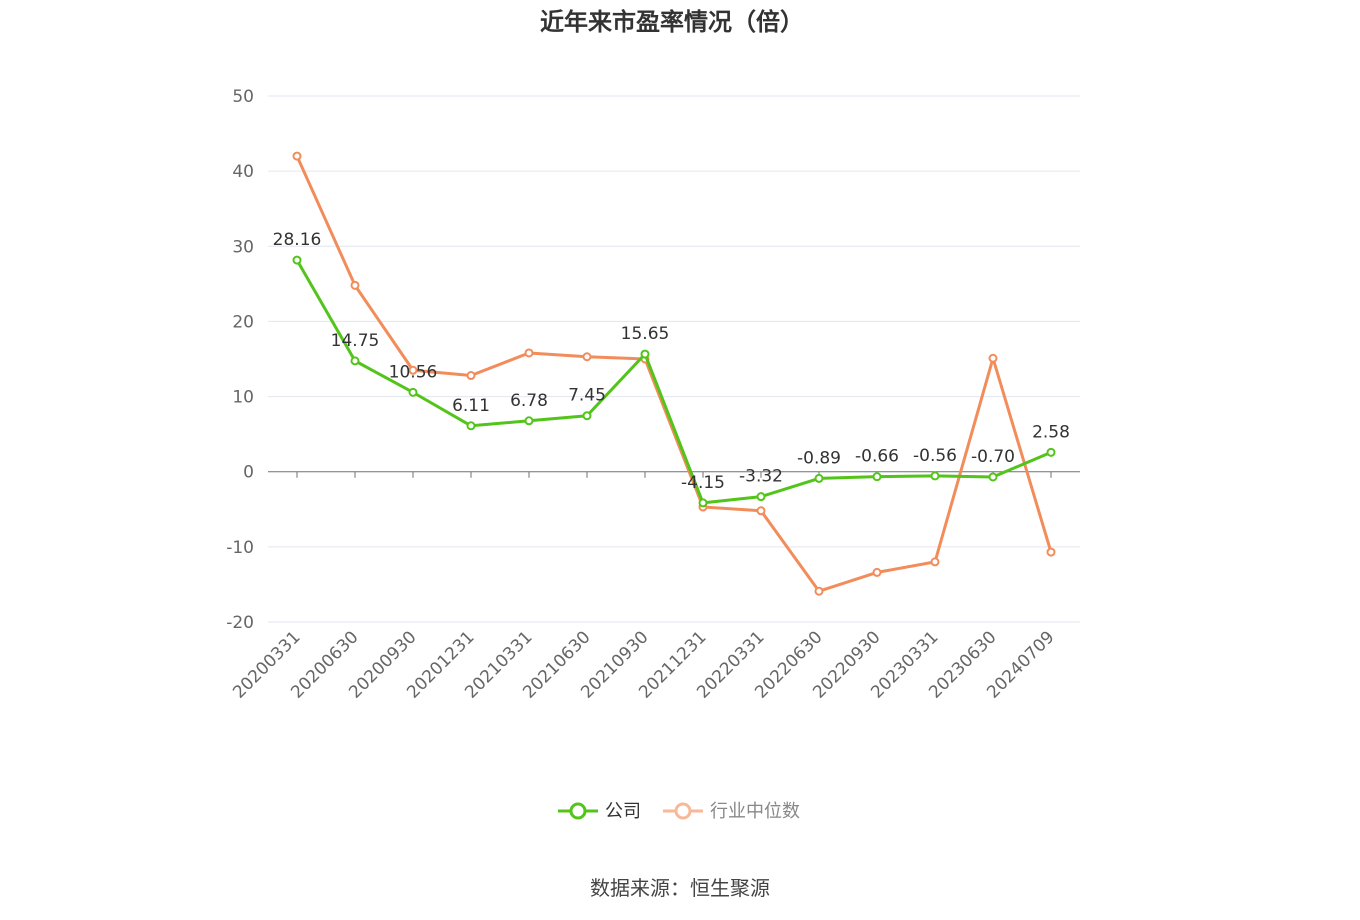 This screenshot has width=1360, height=920. Describe the element at coordinates (935, 456) in the screenshot. I see `data-label: -0.56` at that location.